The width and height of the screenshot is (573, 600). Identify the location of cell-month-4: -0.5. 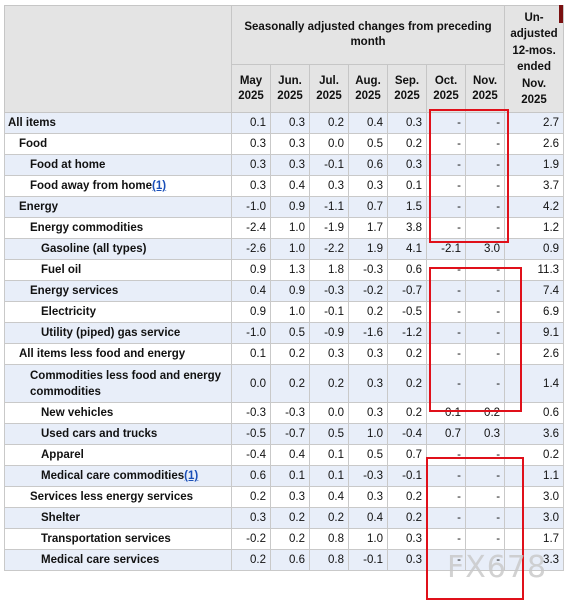
(407, 312).